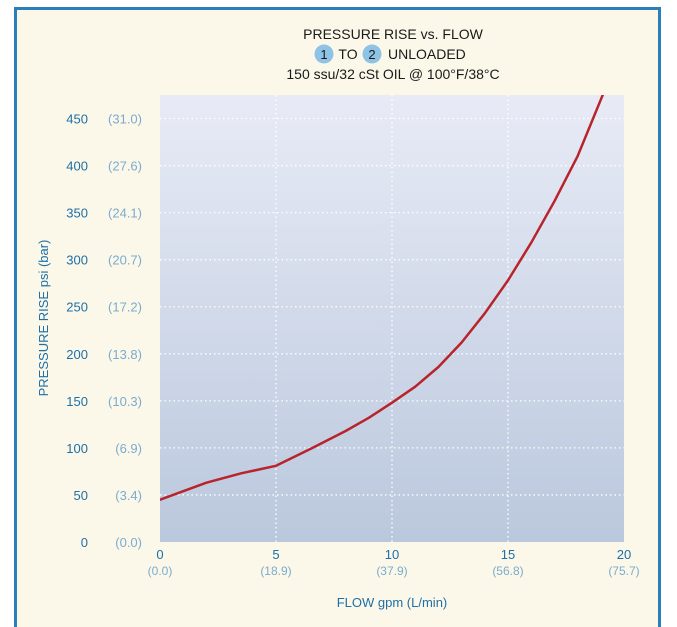 This screenshot has width=677, height=627. Describe the element at coordinates (275, 571) in the screenshot. I see `x-tick-sublabel: (18.9)` at that location.